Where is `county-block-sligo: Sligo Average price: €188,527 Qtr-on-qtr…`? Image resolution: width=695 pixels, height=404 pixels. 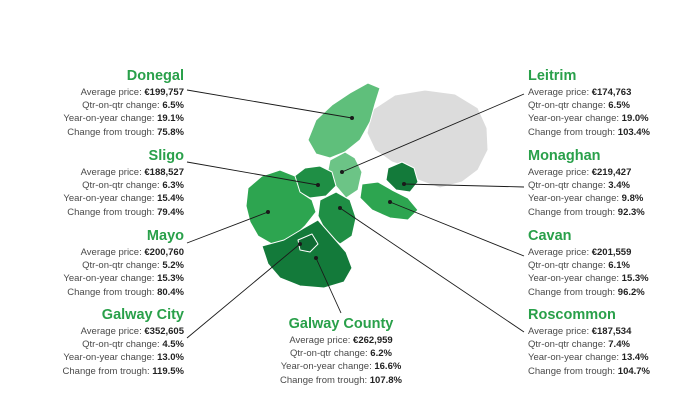
county-block-sligo: Sligo Average price: €188,527 Qtr-on-qtr… is located at coordinates (96, 183).